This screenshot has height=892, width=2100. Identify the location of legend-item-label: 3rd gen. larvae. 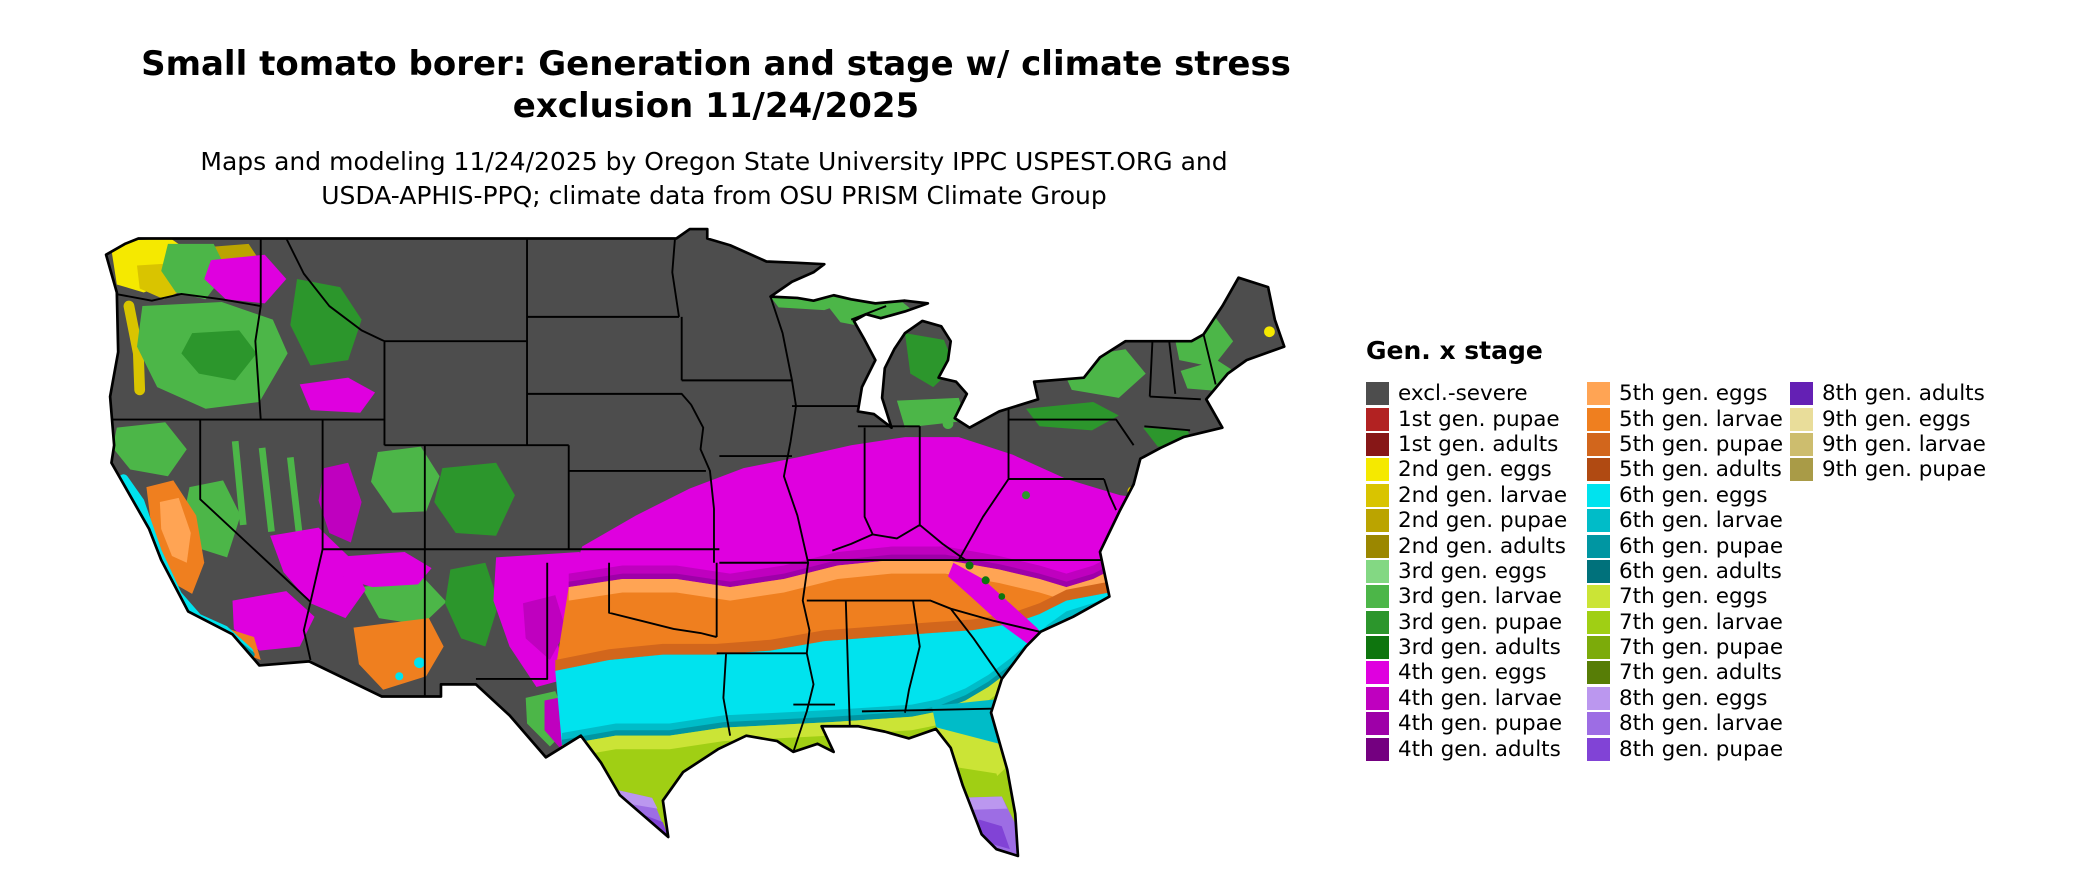
(1480, 597).